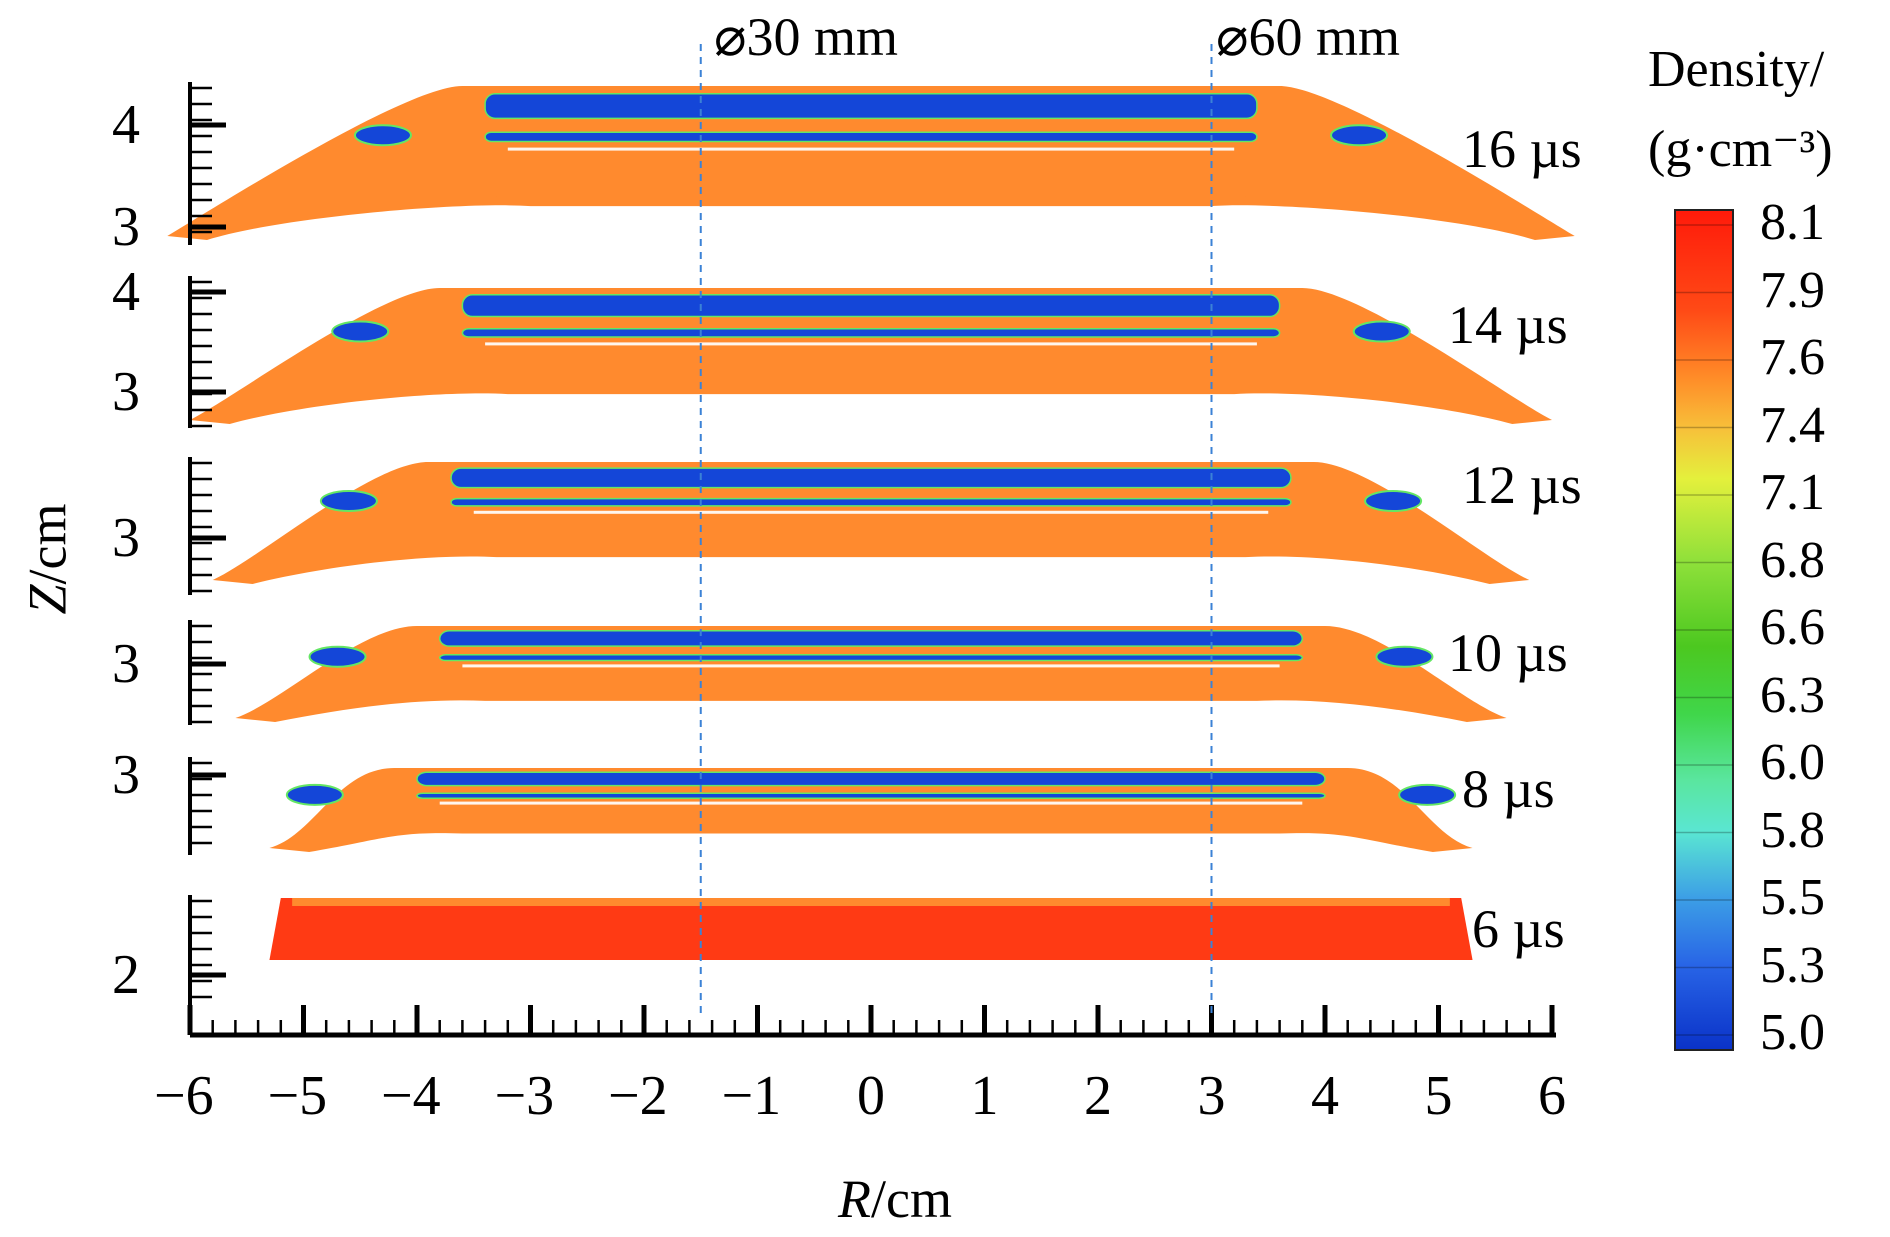 The height and width of the screenshot is (1237, 1890). I want to click on colorbar-label-12: 5.0, so click(1792, 1032).